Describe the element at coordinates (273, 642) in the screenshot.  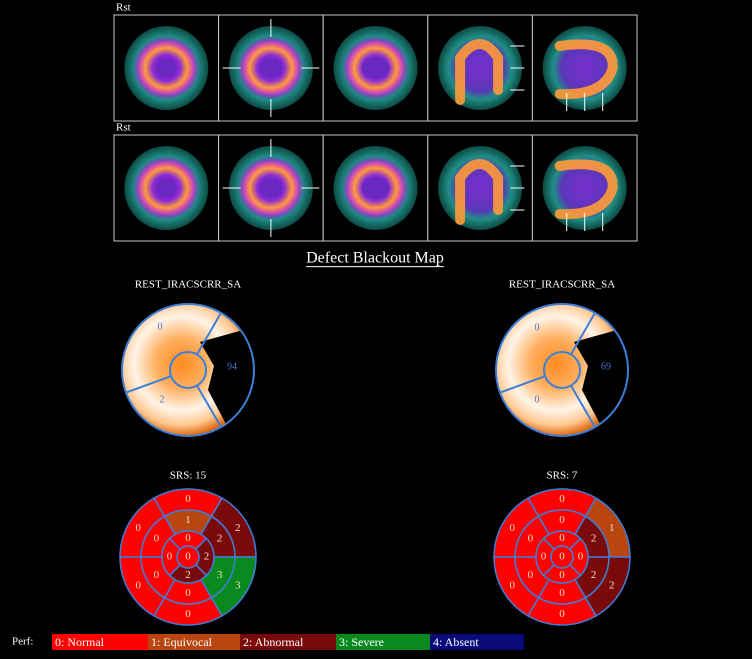
I see `legend-item: 2: Abnormal` at that location.